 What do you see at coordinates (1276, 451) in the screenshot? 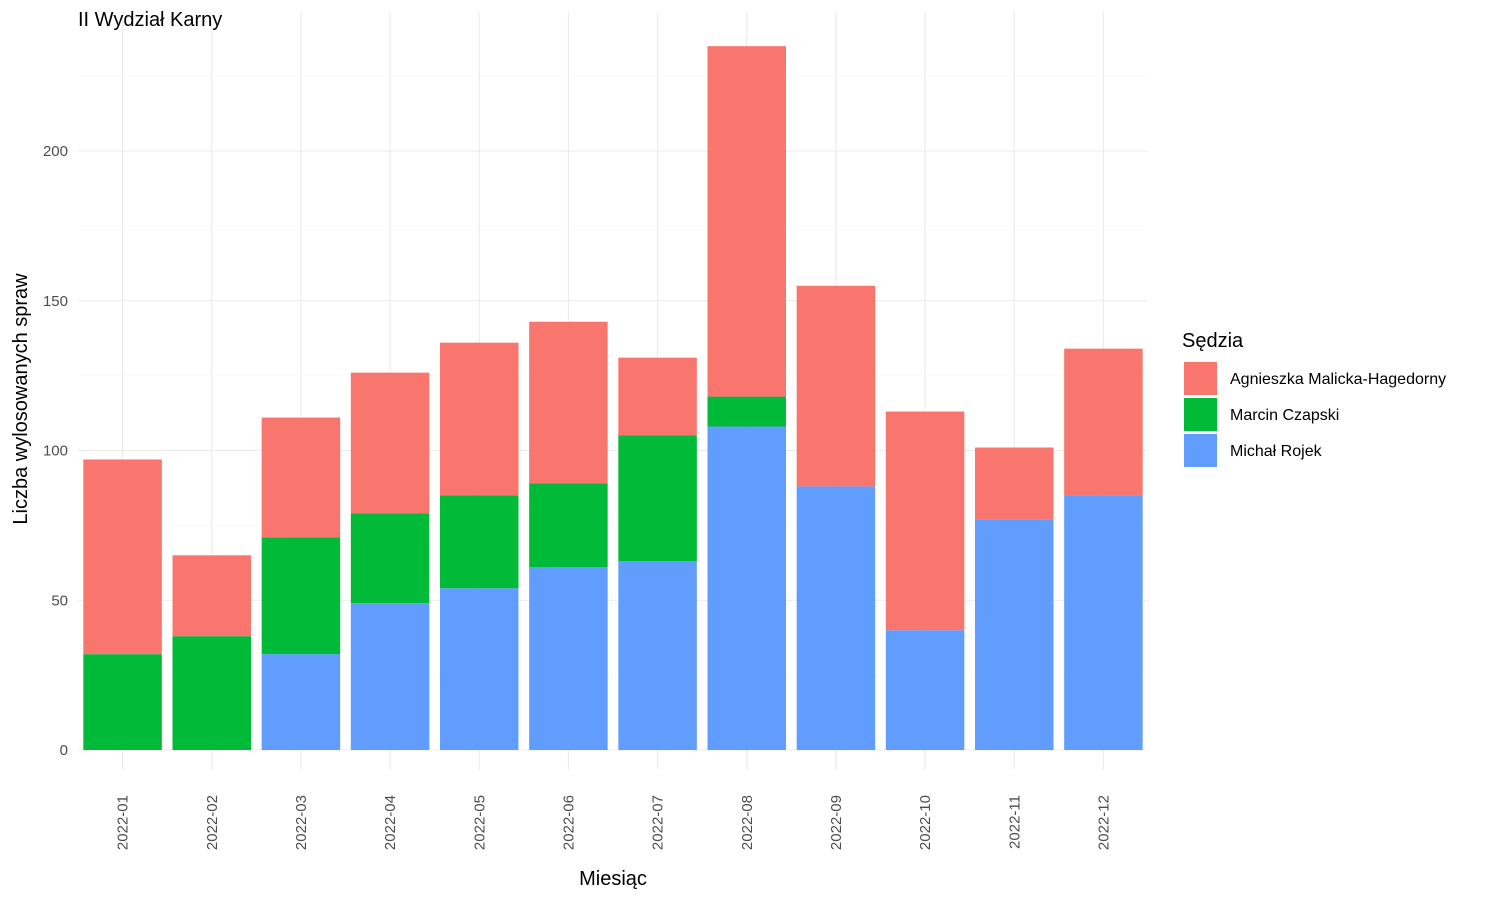
I see `legend-label: Michał Rojek` at bounding box center [1276, 451].